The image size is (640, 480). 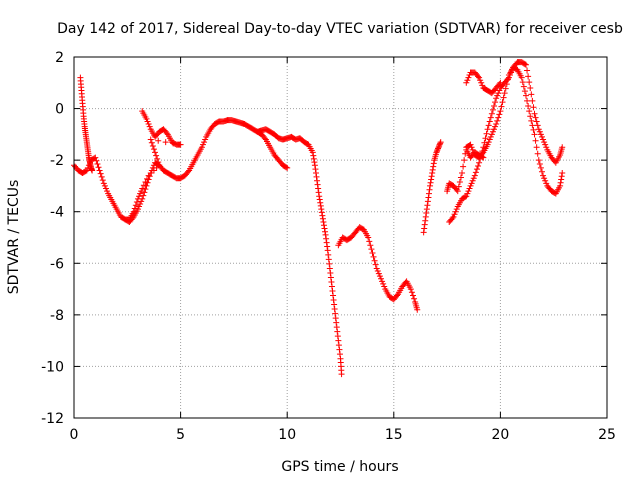 What do you see at coordinates (52, 367) in the screenshot?
I see `y-tick-label: -10` at bounding box center [52, 367].